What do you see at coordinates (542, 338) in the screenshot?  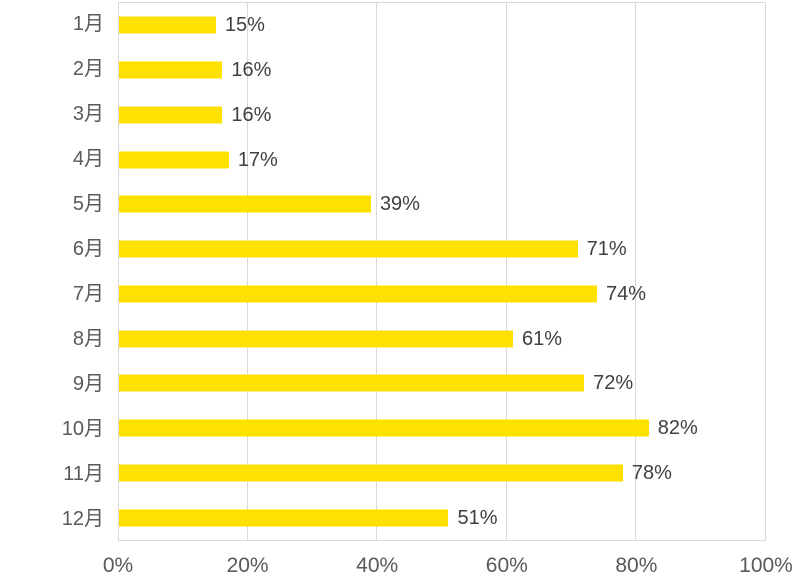 I see `data-label: 61%` at bounding box center [542, 338].